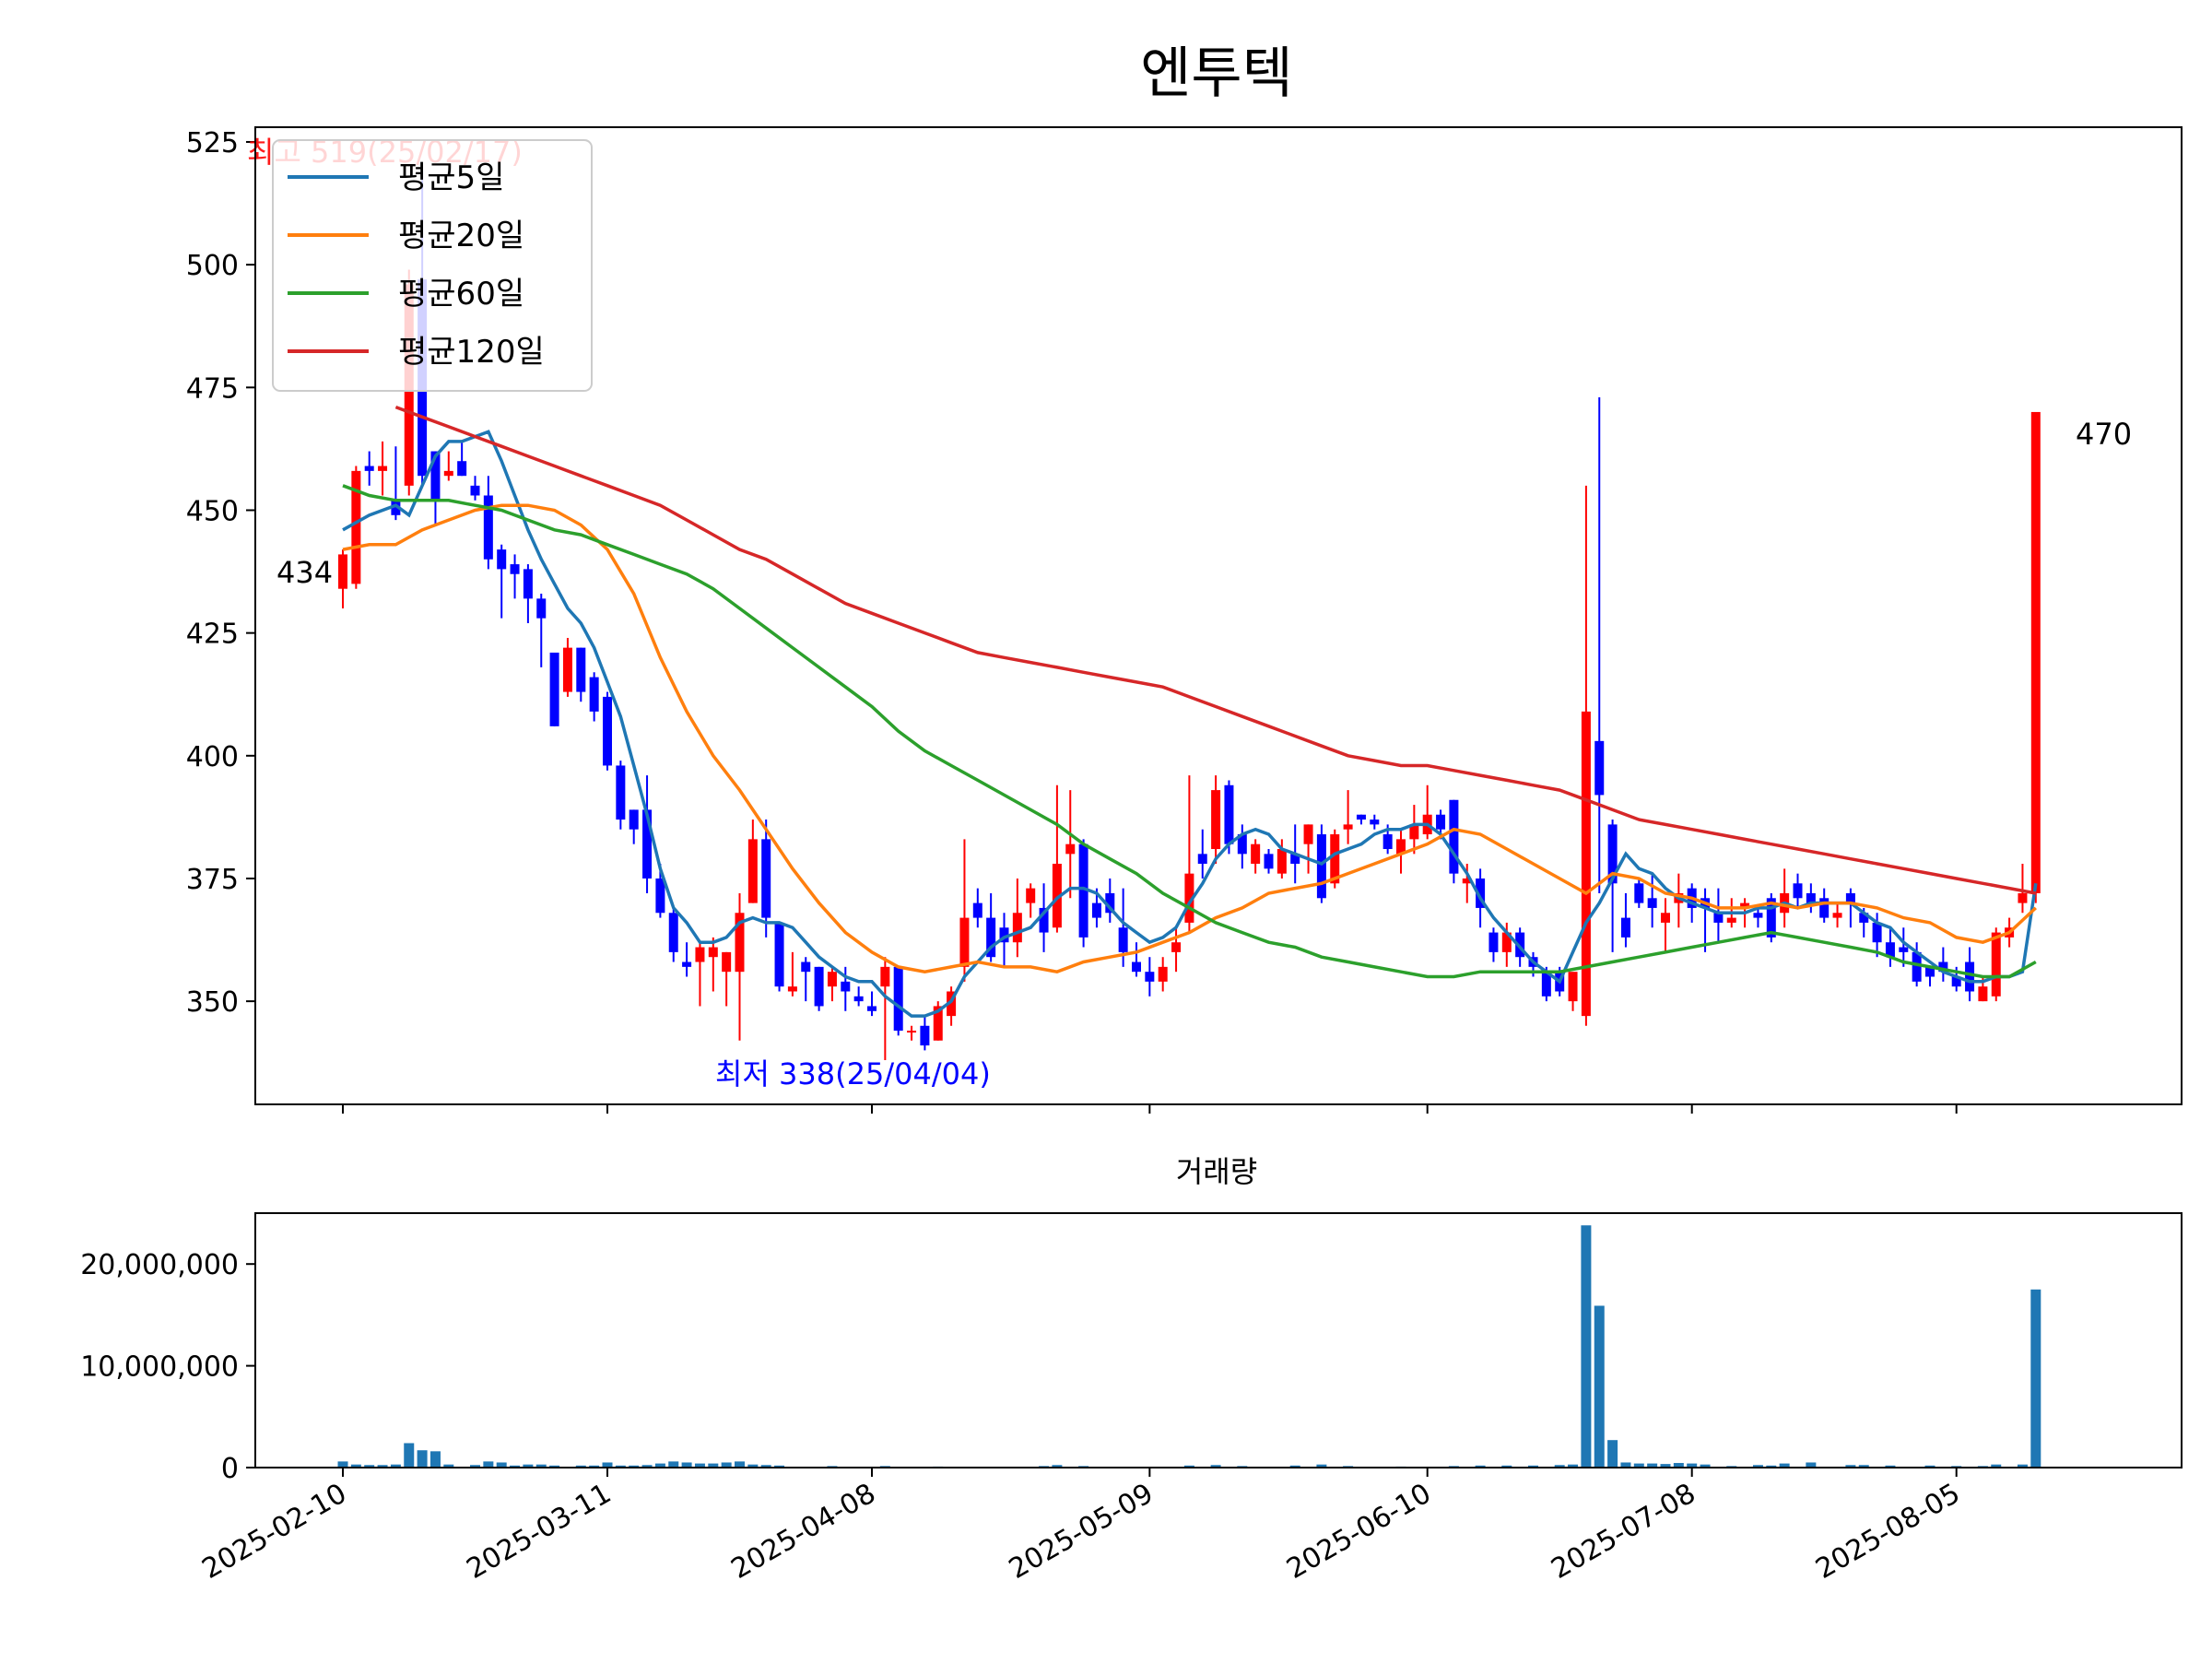 The width and height of the screenshot is (2212, 1663). Describe the element at coordinates (1216, 1171) in the screenshot. I see `volume-panel-title: 거래량` at that location.